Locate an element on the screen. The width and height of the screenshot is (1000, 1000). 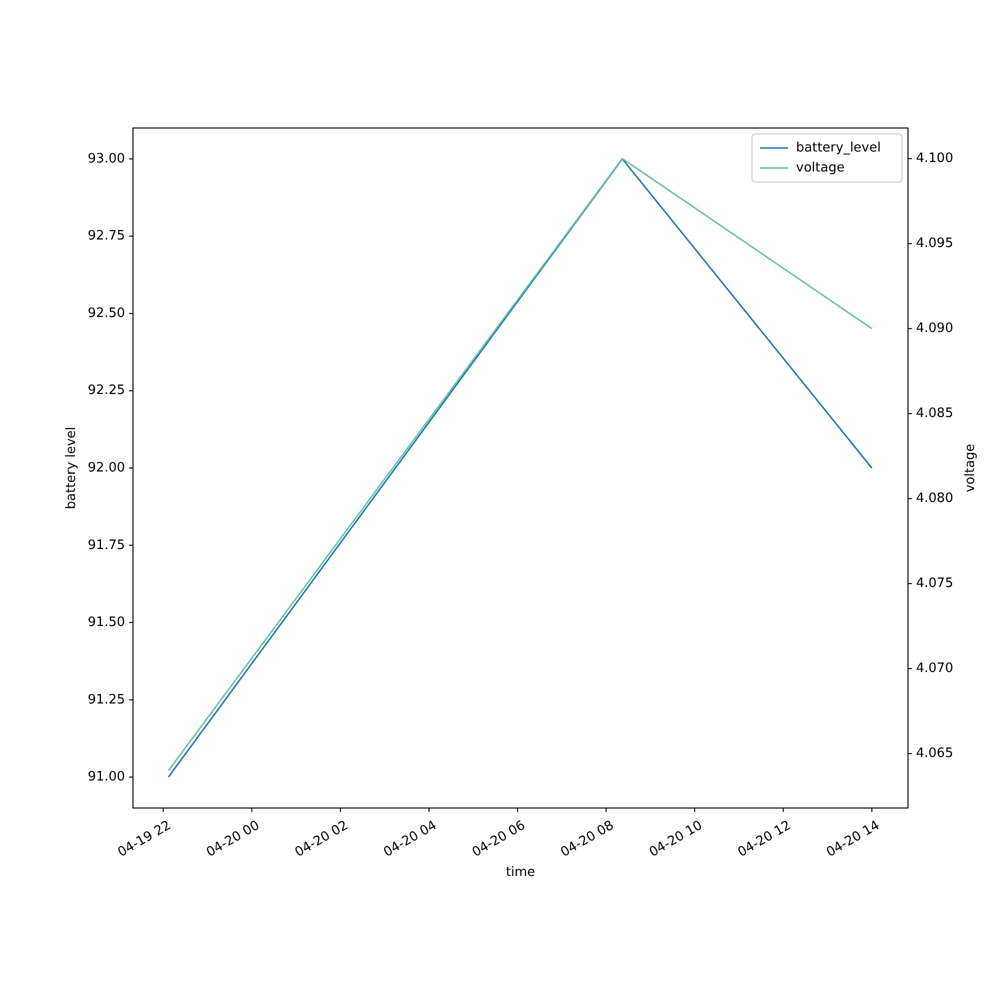
x-axis-title: time is located at coordinates (521, 872).